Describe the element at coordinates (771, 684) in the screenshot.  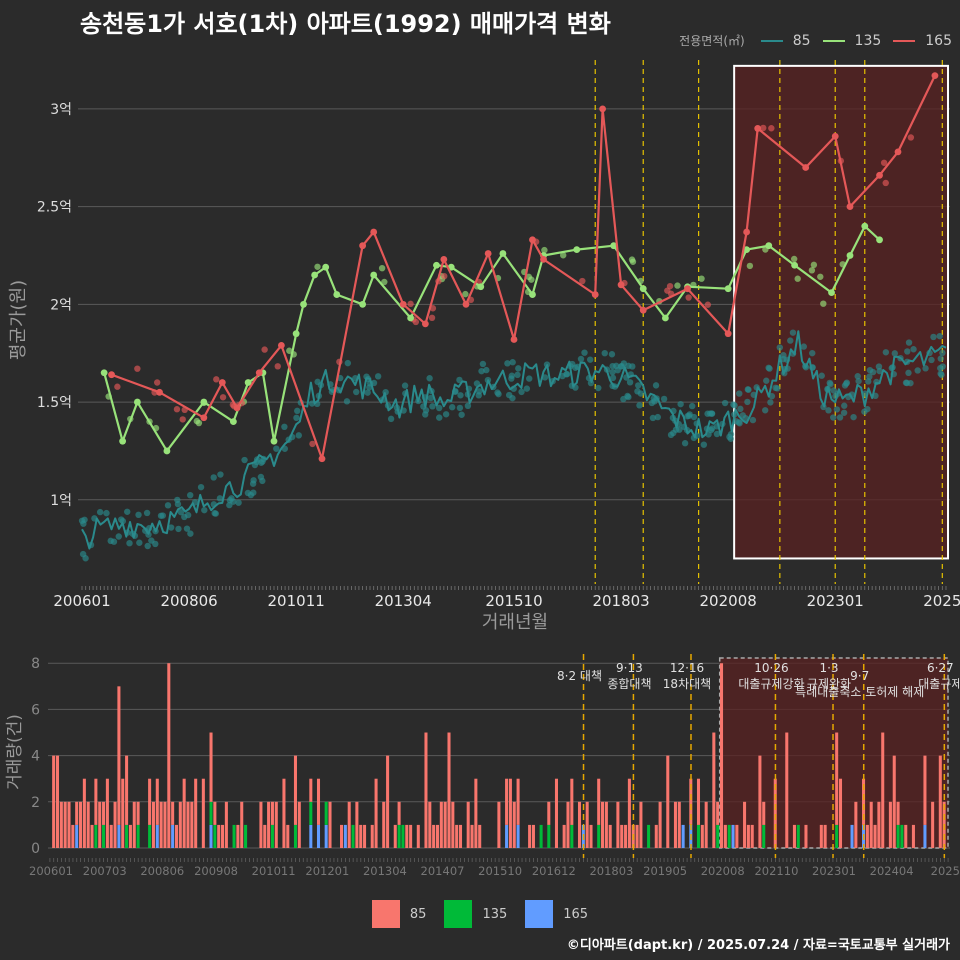
I see `policy-annotation: 대출규제강화` at that location.